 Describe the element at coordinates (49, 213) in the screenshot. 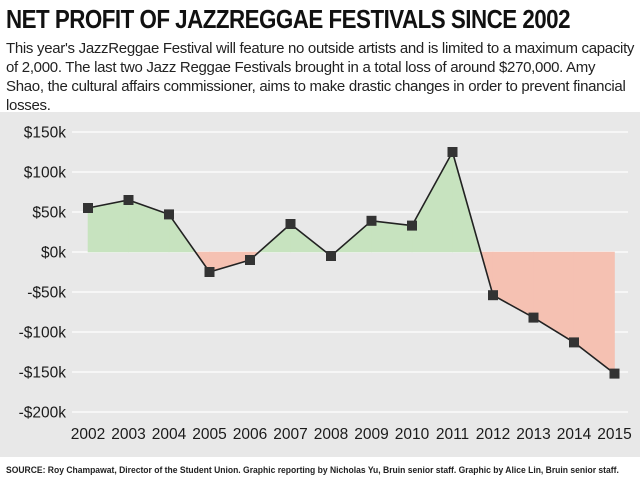

I see `y-tick-label: $50k` at that location.